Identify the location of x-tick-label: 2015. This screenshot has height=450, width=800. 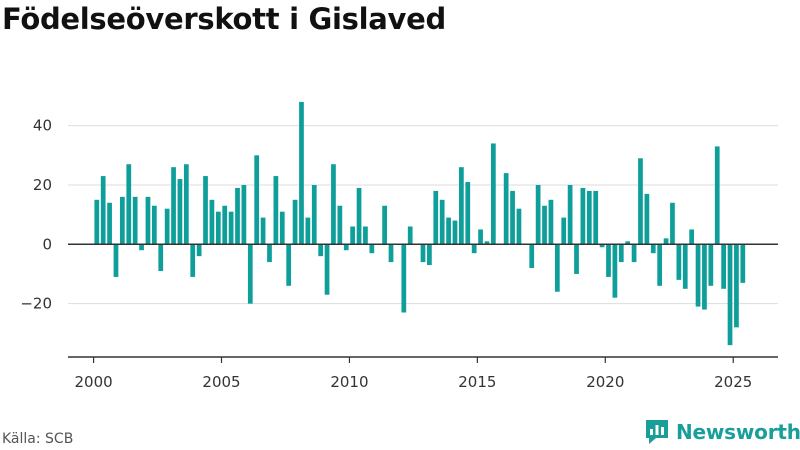
(477, 382).